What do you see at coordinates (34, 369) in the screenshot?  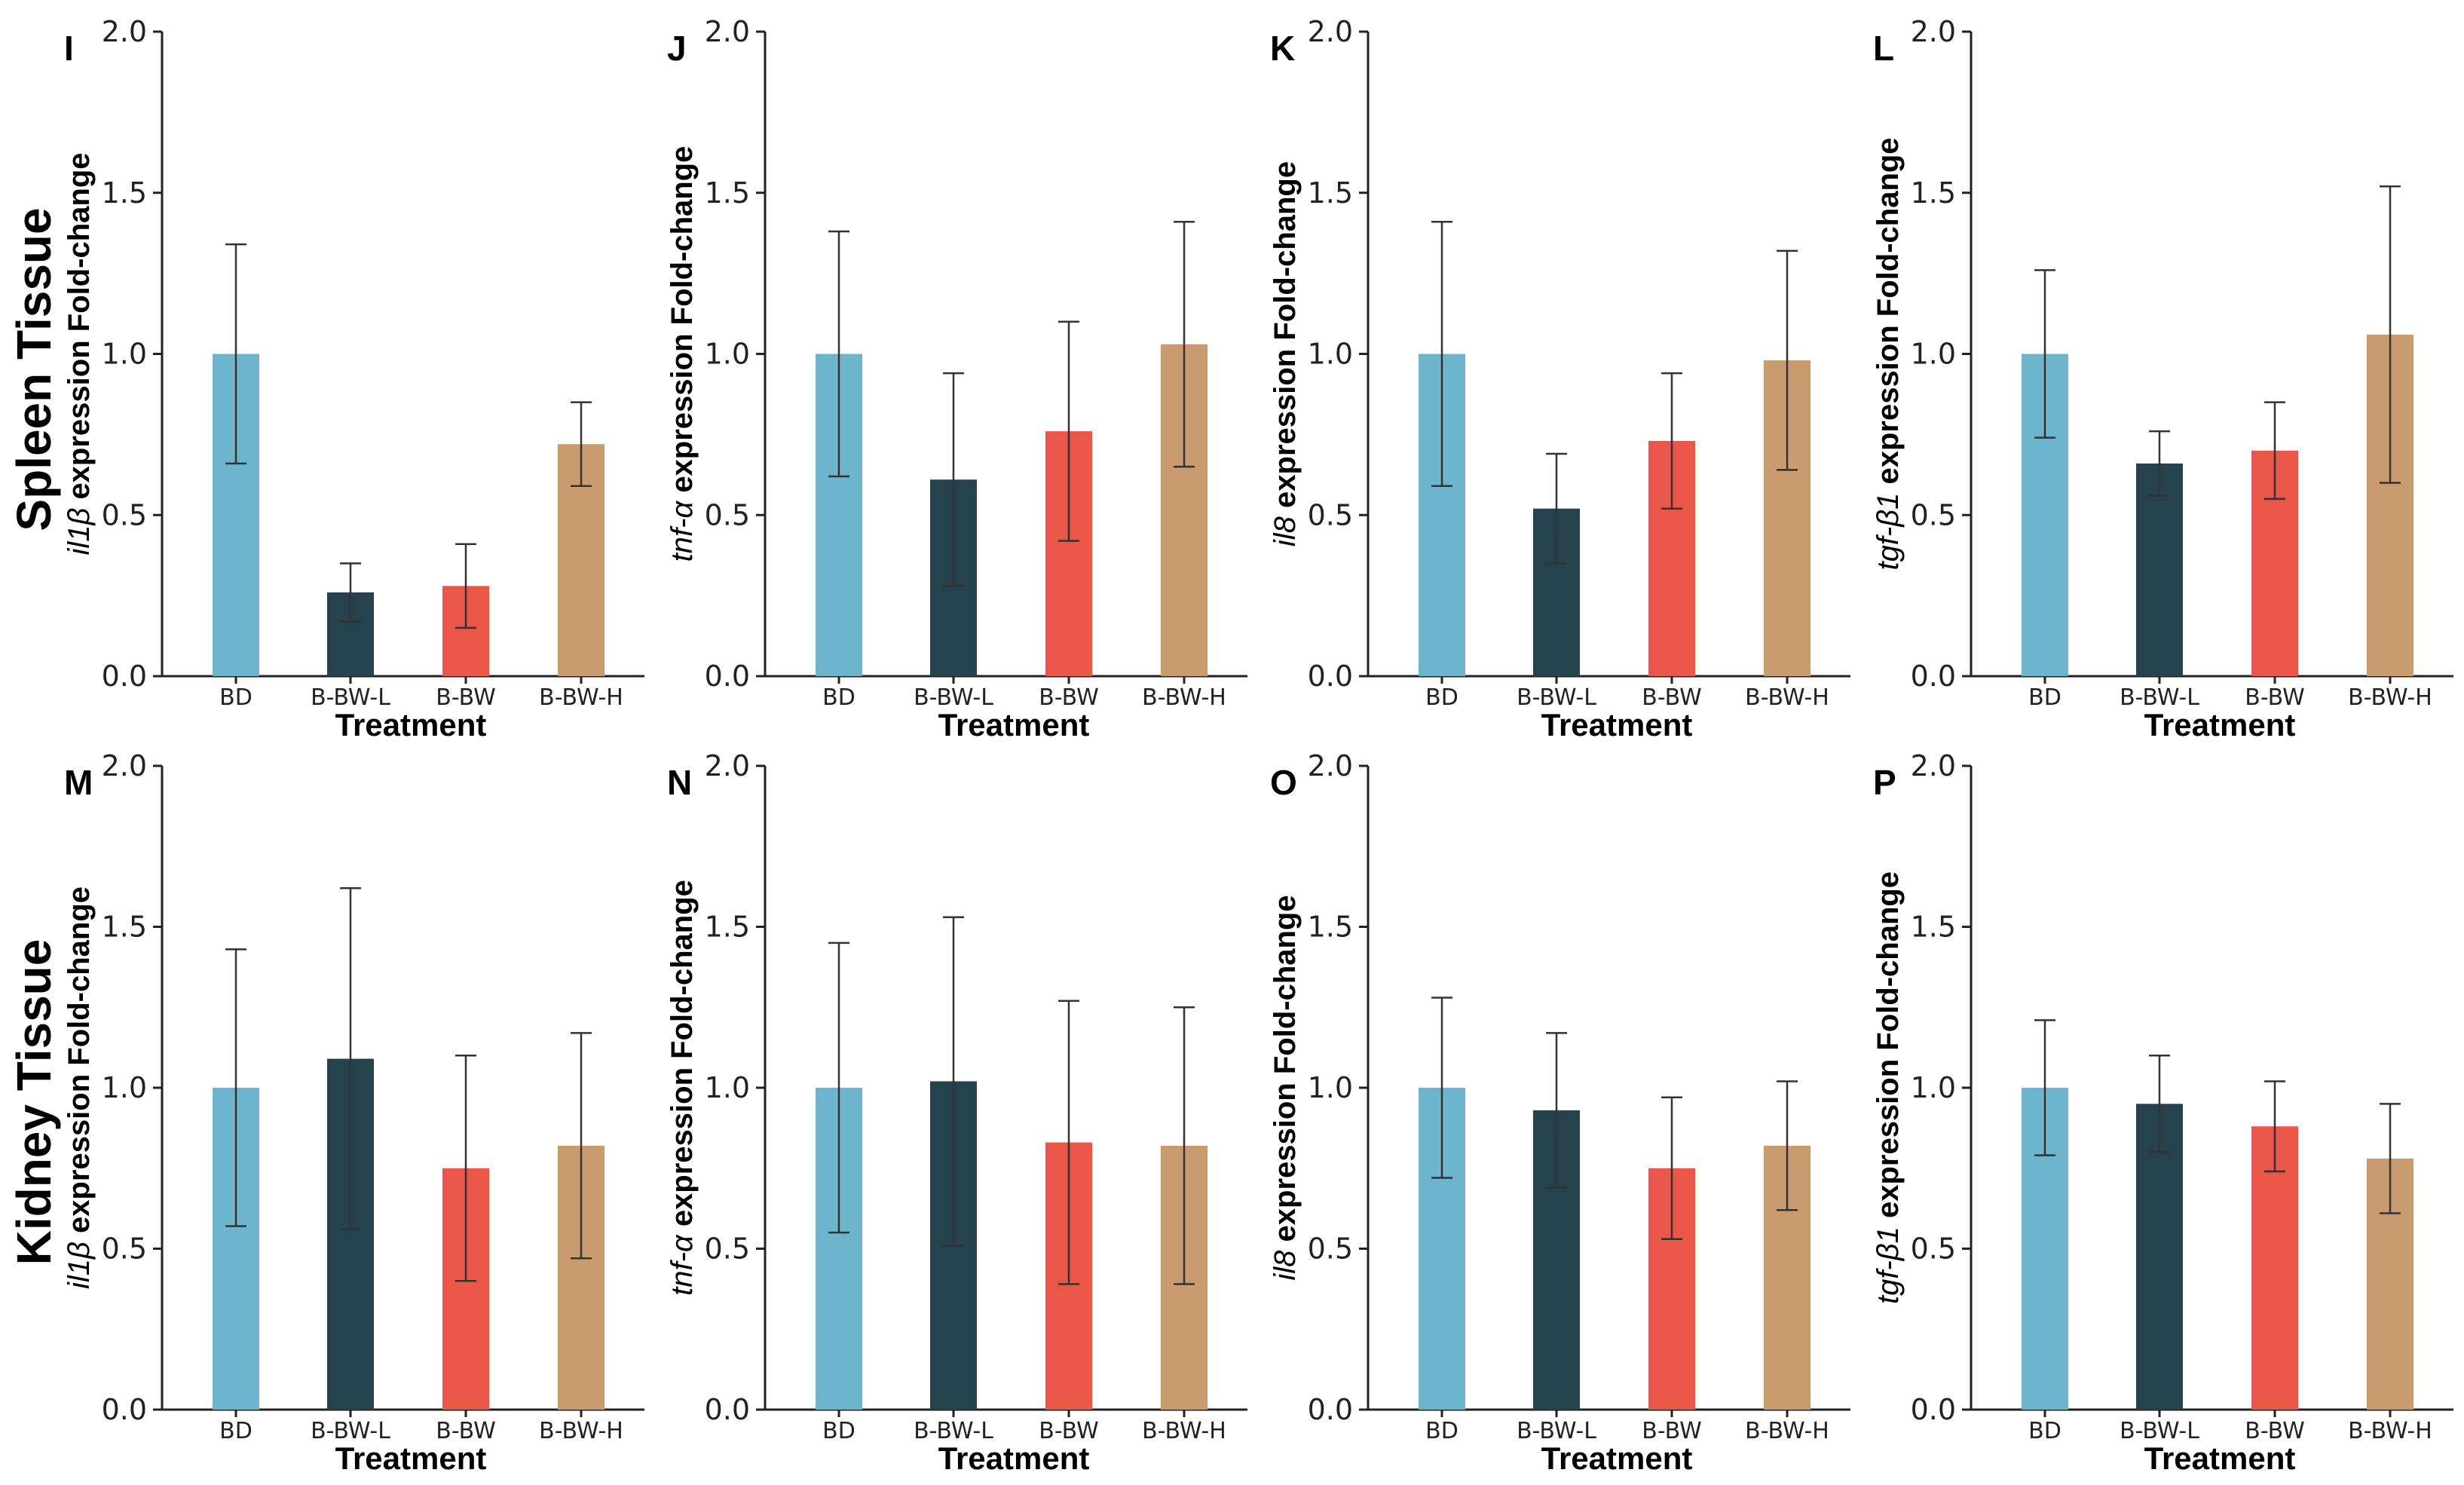 I see `row-label-spleen: Spleen Tissue` at bounding box center [34, 369].